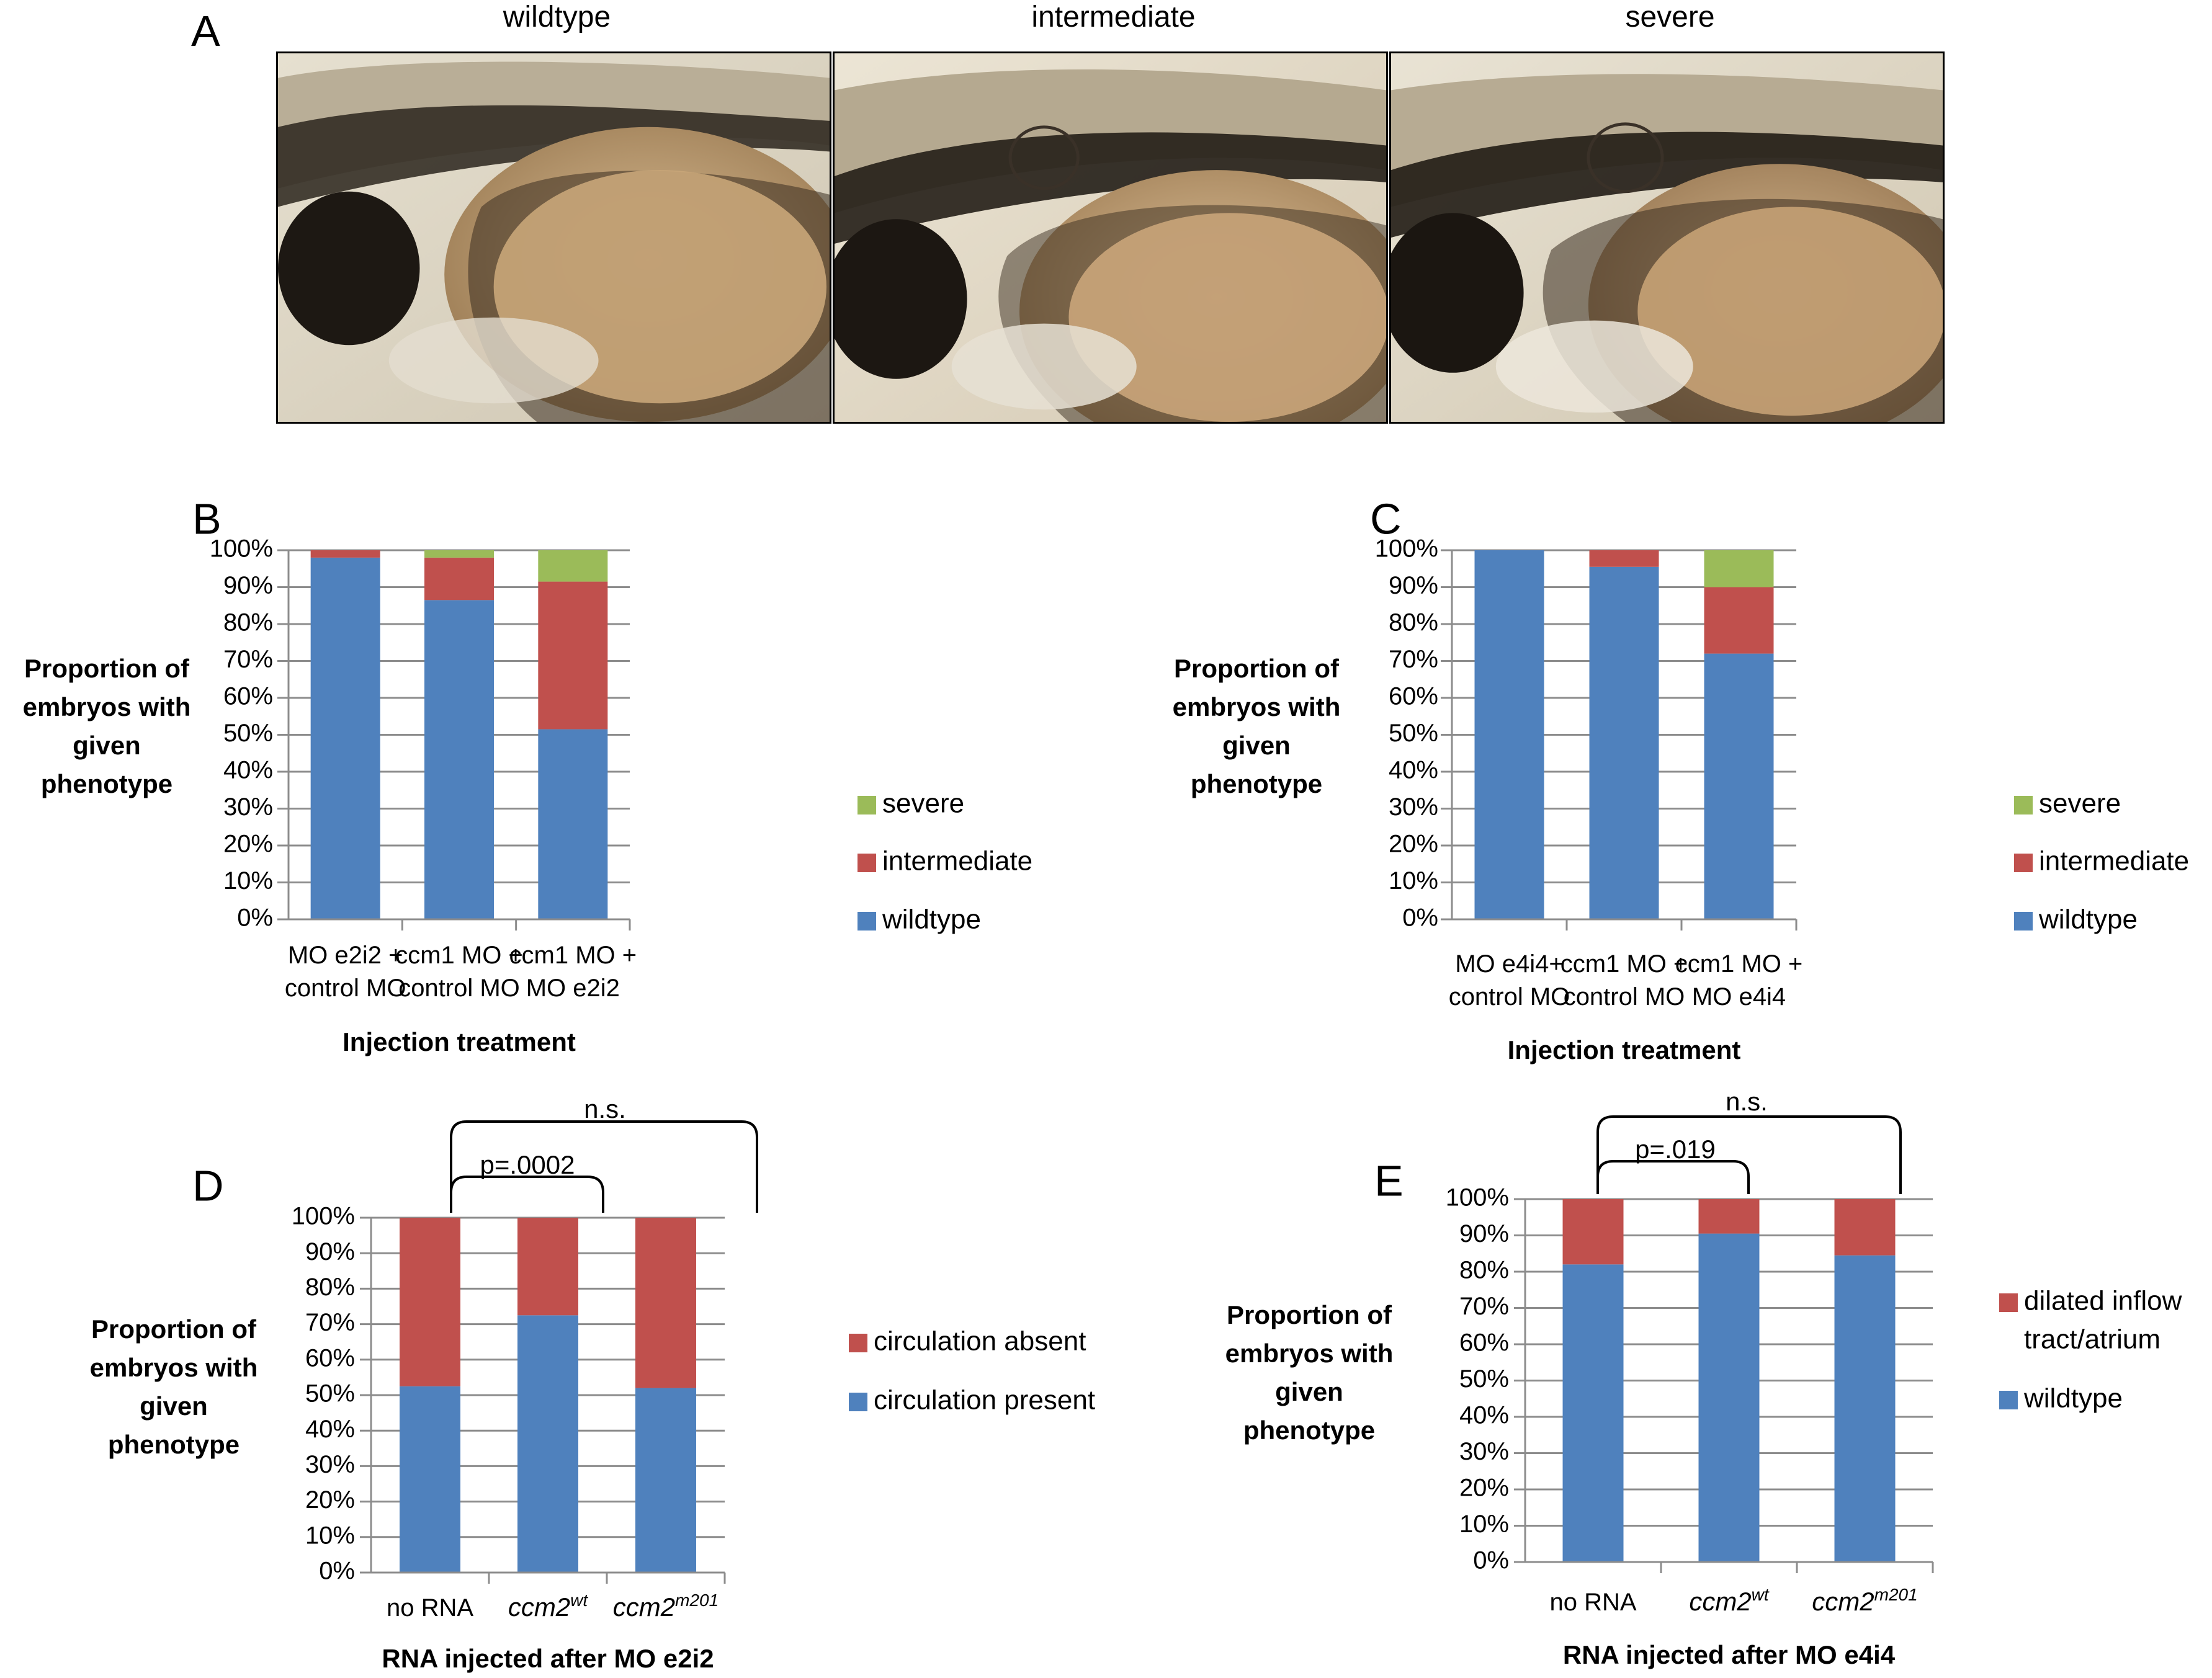 Image resolution: width=2212 pixels, height=1678 pixels. I want to click on y-tick-label: 100%, so click(323, 1216).